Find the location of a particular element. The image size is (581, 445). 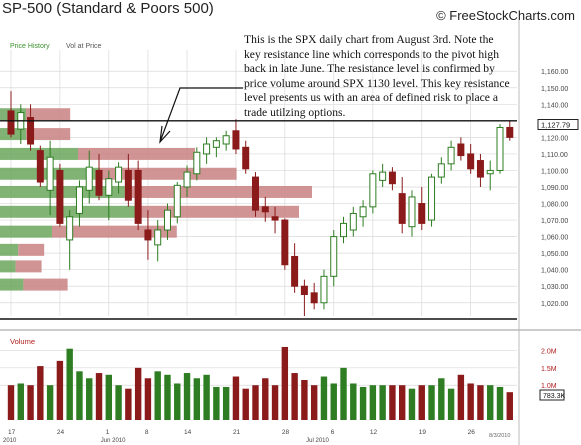

price-tick-label: 1,160.00 is located at coordinates (554, 72).